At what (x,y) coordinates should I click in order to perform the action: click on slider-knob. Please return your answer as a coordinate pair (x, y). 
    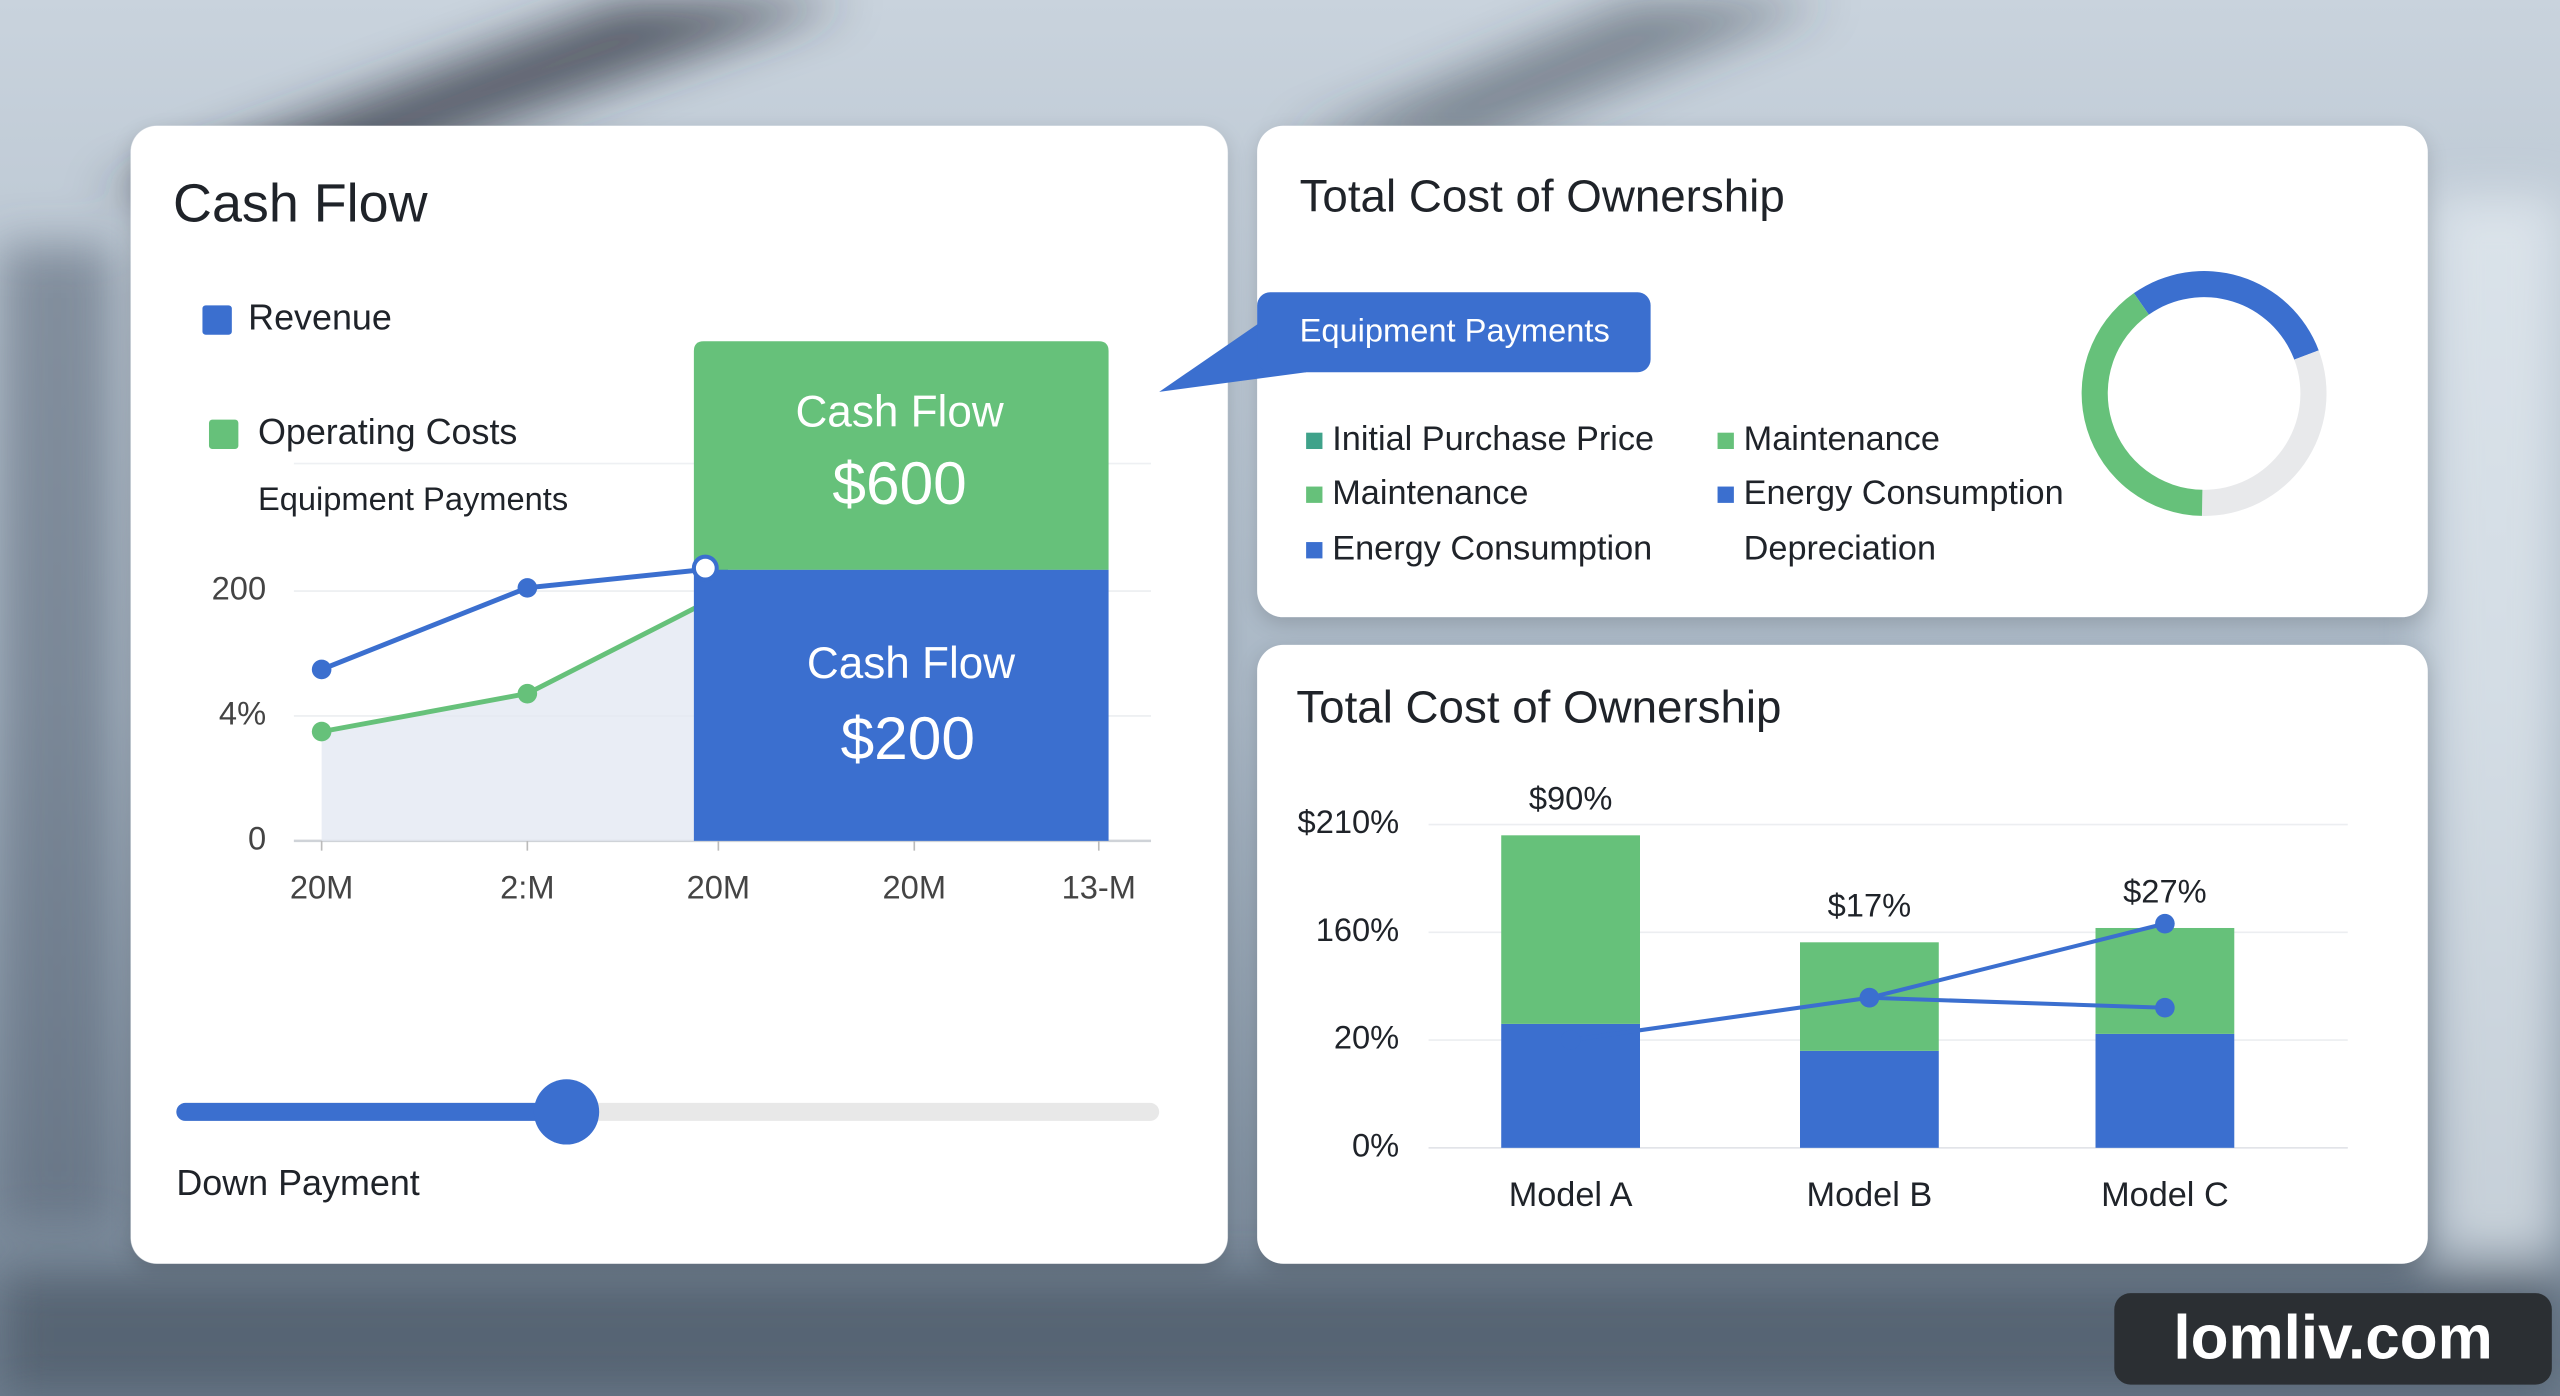
    Looking at the image, I should click on (566, 1112).